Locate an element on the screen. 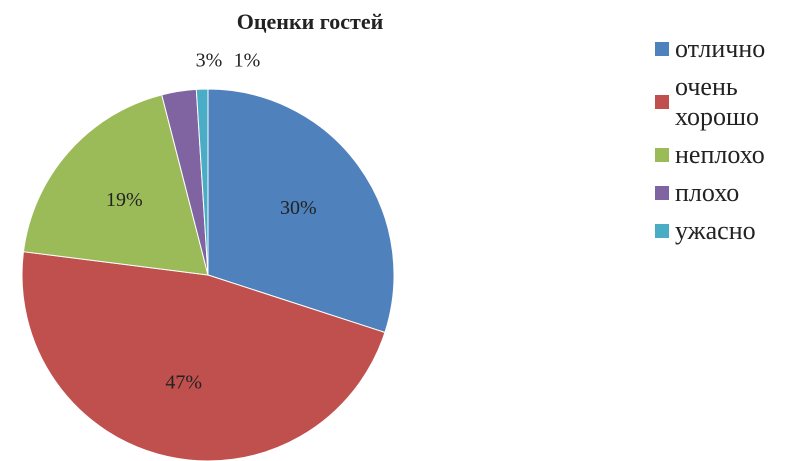  legend-item: неплохо is located at coordinates (730, 155).